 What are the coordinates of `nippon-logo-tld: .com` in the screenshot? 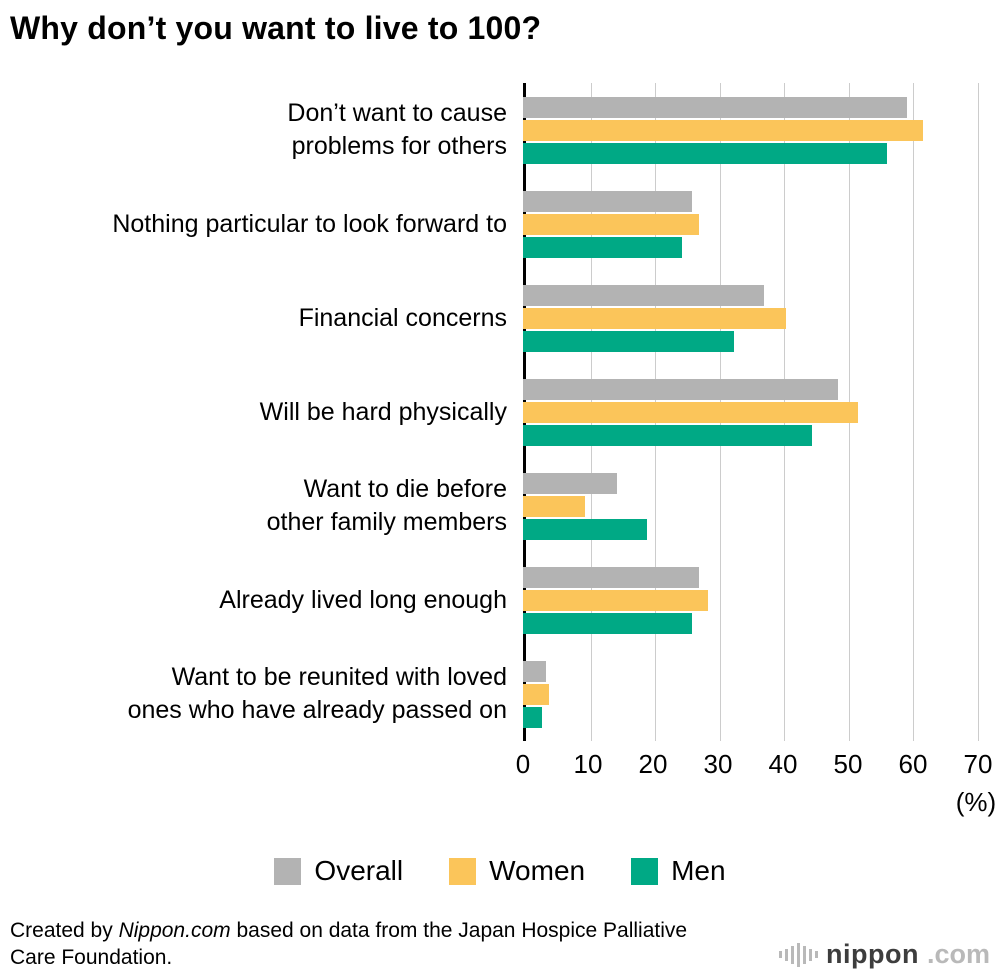 It's located at (958, 954).